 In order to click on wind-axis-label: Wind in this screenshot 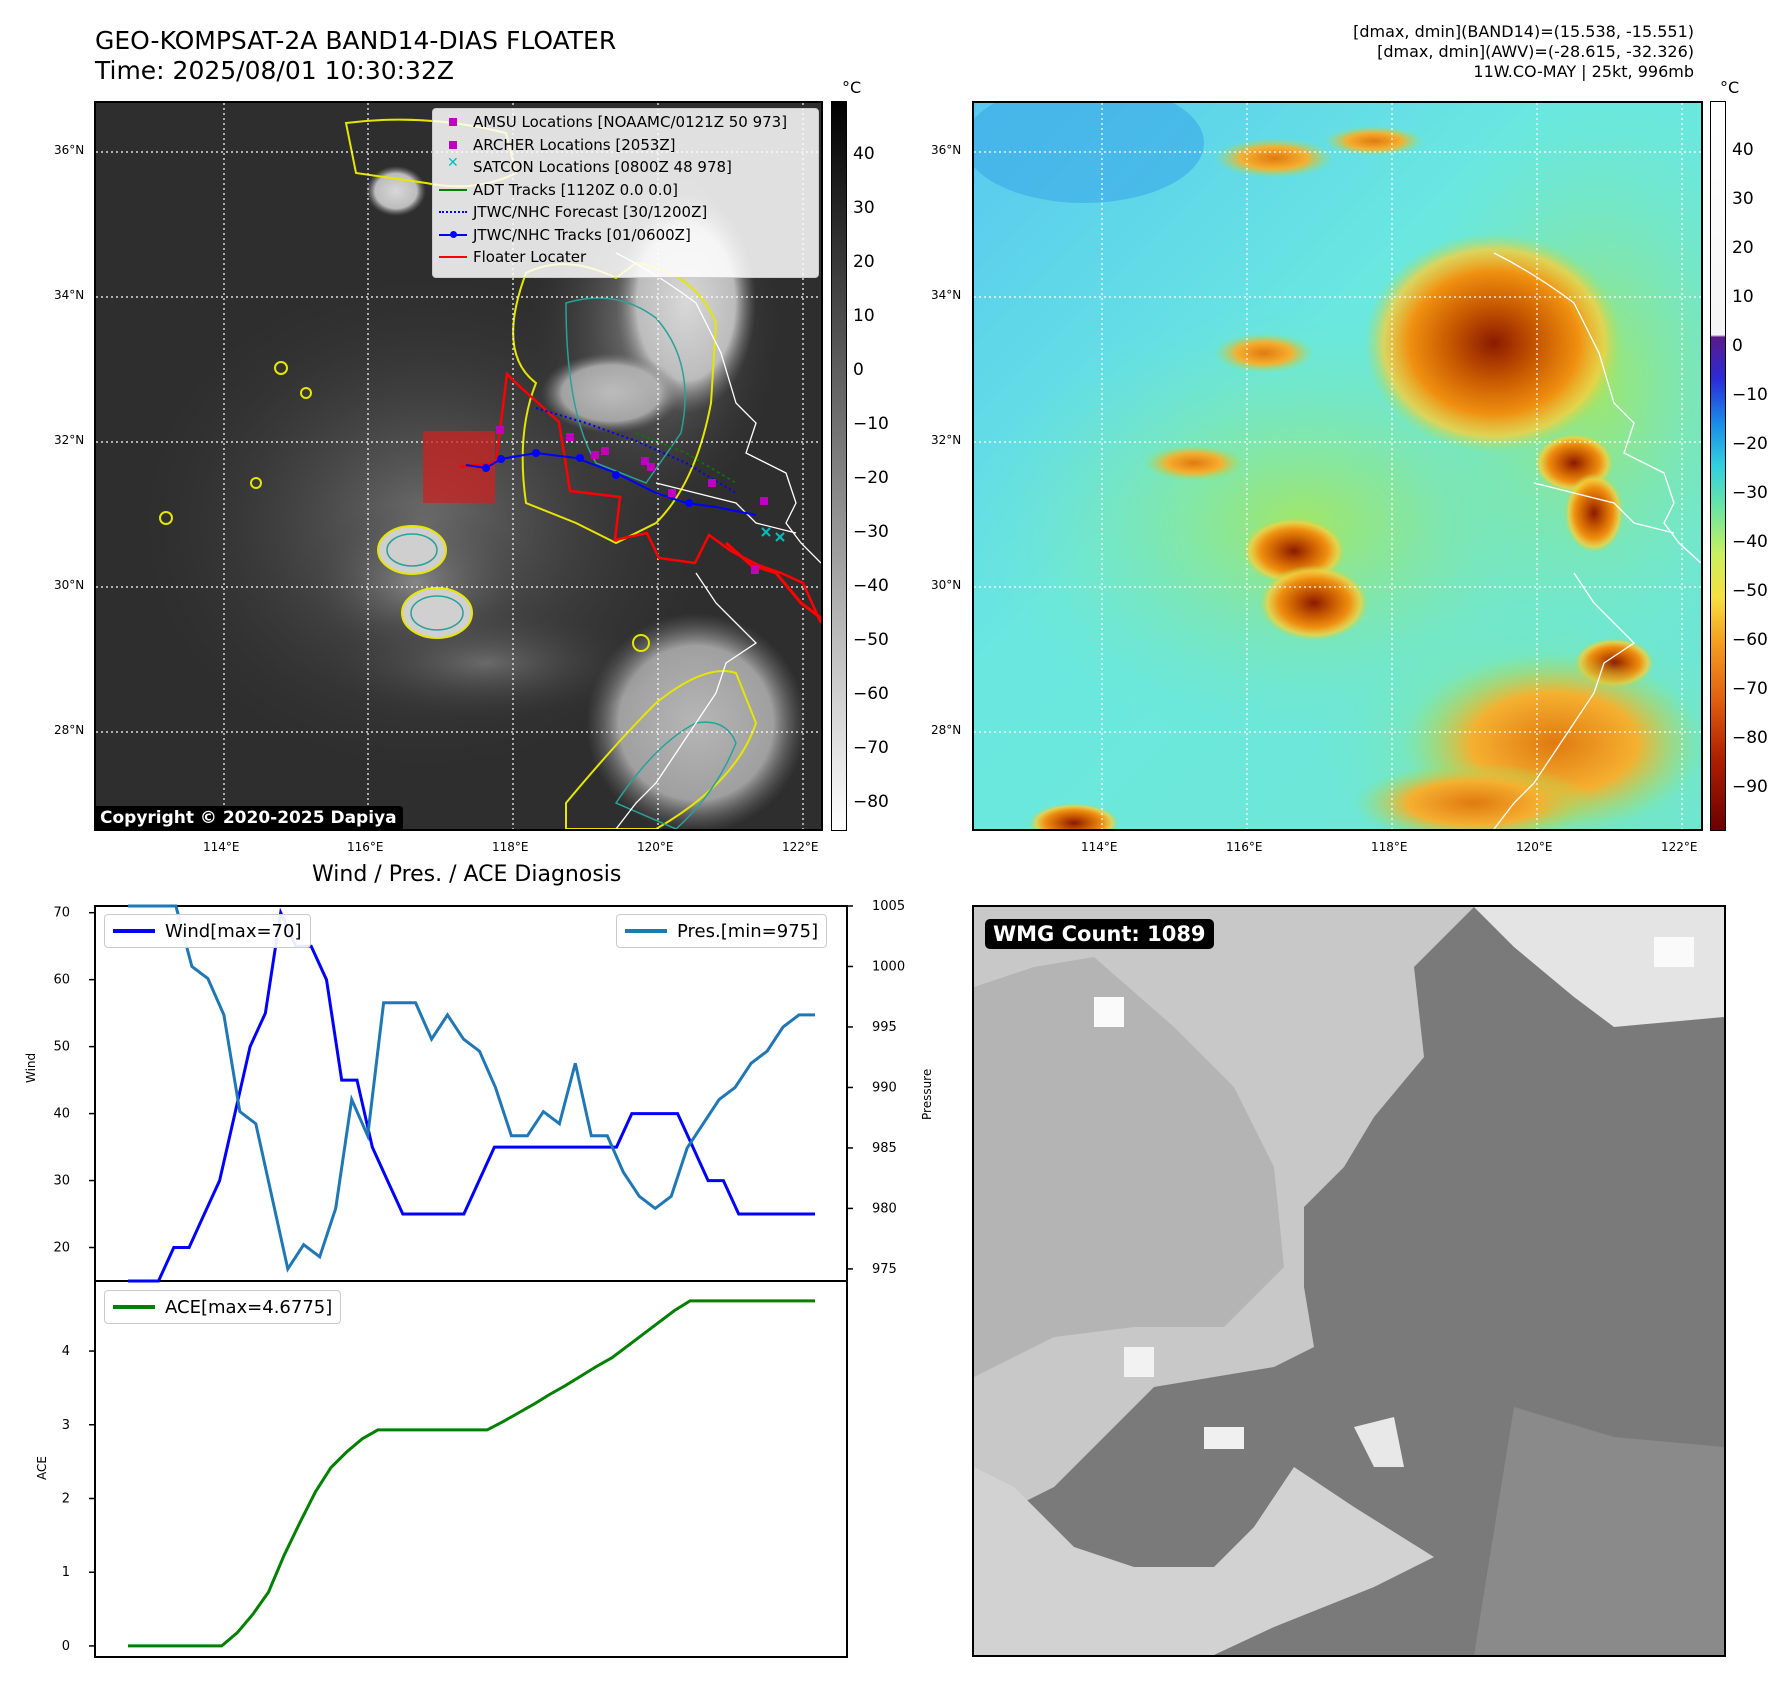, I will do `click(31, 1067)`.